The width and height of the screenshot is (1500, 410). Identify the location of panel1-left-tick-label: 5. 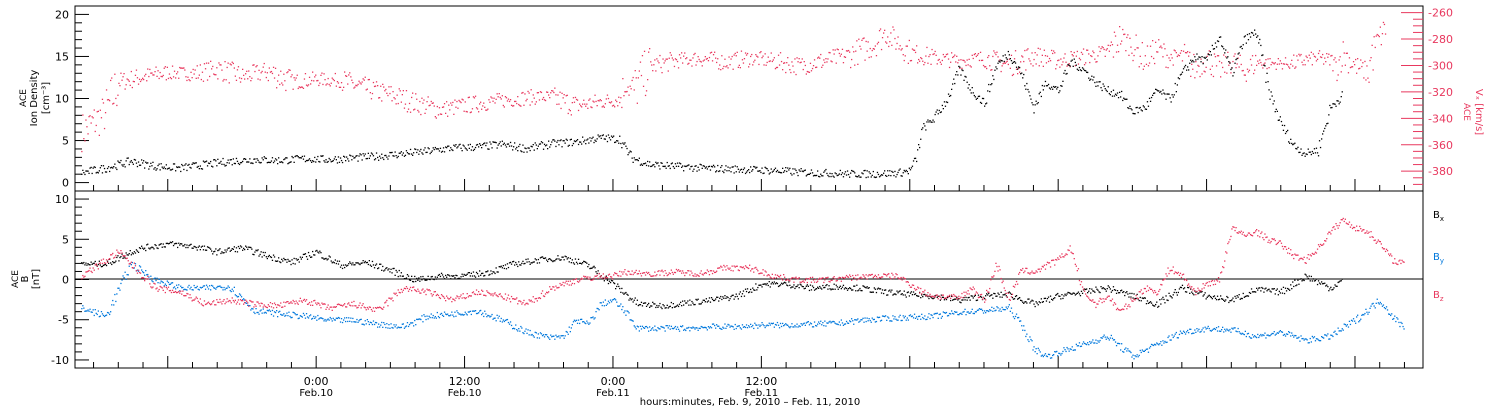
(65, 141).